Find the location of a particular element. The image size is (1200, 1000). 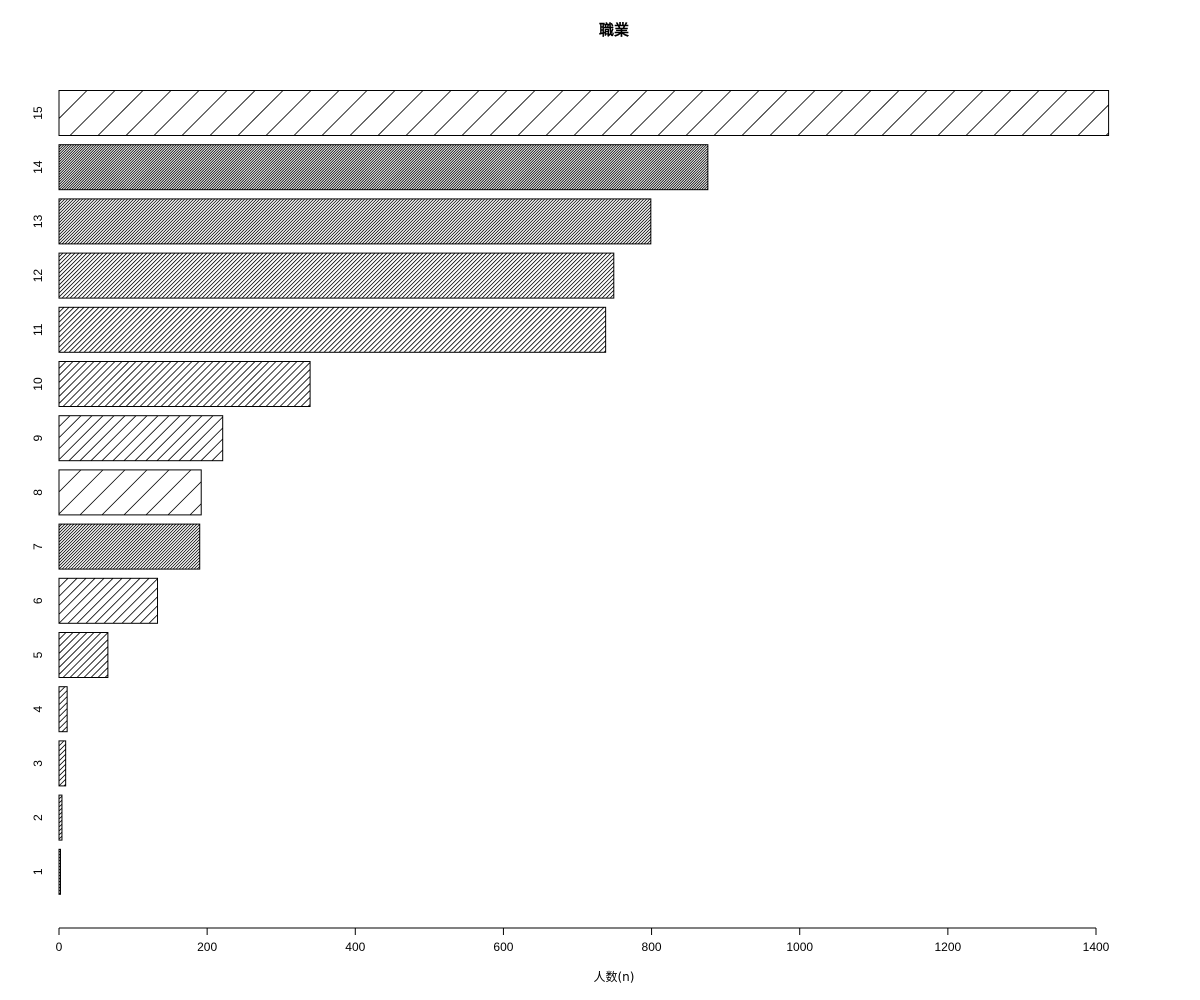

x-tick-label-1400: 1400 is located at coordinates (1096, 947).